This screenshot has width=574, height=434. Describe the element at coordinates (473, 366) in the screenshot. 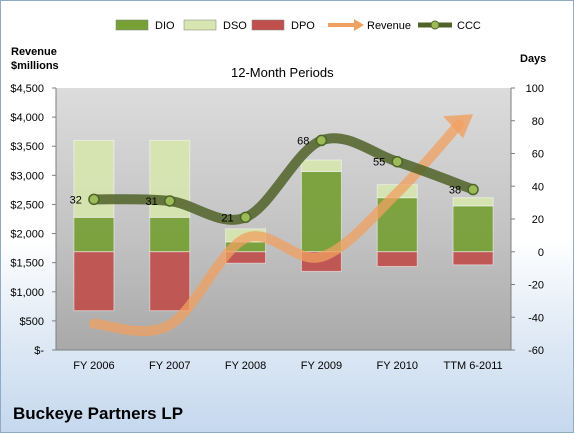

I see `category-label: TTM 6-2011` at that location.